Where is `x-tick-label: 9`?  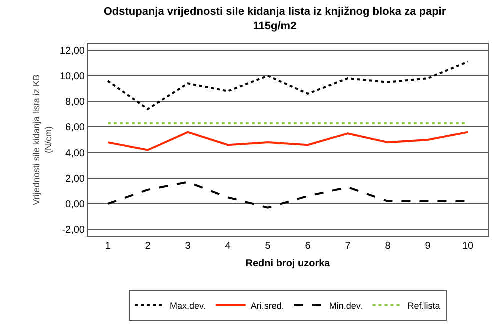
x-tick-label: 9 is located at coordinates (428, 246).